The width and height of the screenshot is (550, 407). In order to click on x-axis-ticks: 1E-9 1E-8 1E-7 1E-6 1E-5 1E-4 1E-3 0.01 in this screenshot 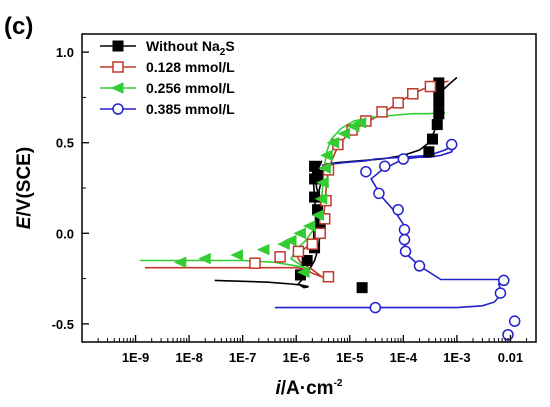, I will do `click(317, 350)`.